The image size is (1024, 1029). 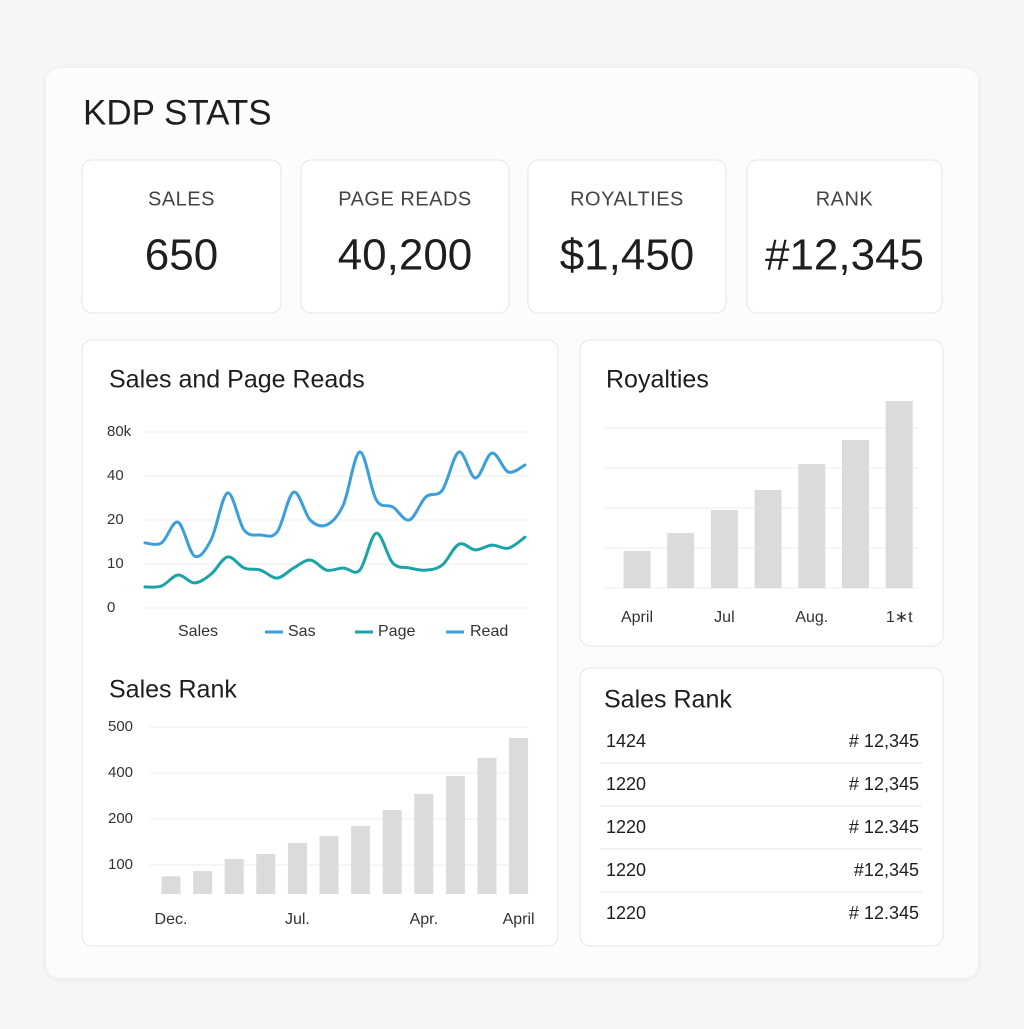 I want to click on y-tick-label: 40, so click(x=115, y=475).